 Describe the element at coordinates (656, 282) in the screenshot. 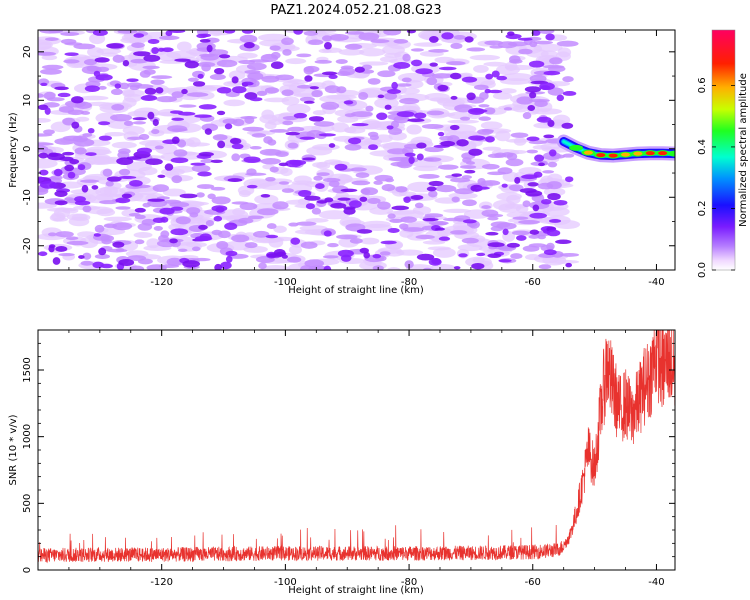

I see `spectrogram-x-tick-label: -40` at that location.